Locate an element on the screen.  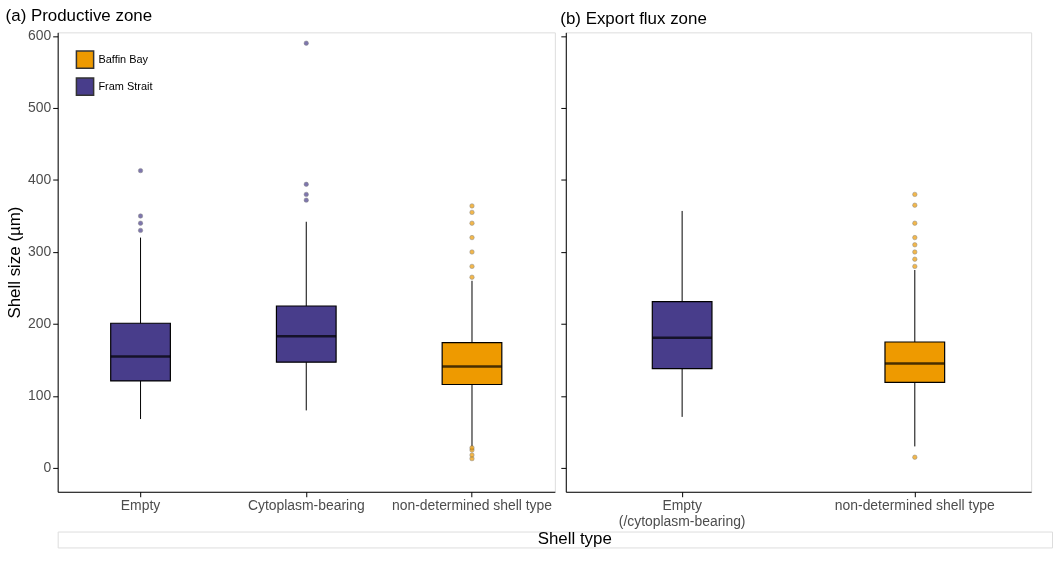
y-tick-label: 100 is located at coordinates (40, 395).